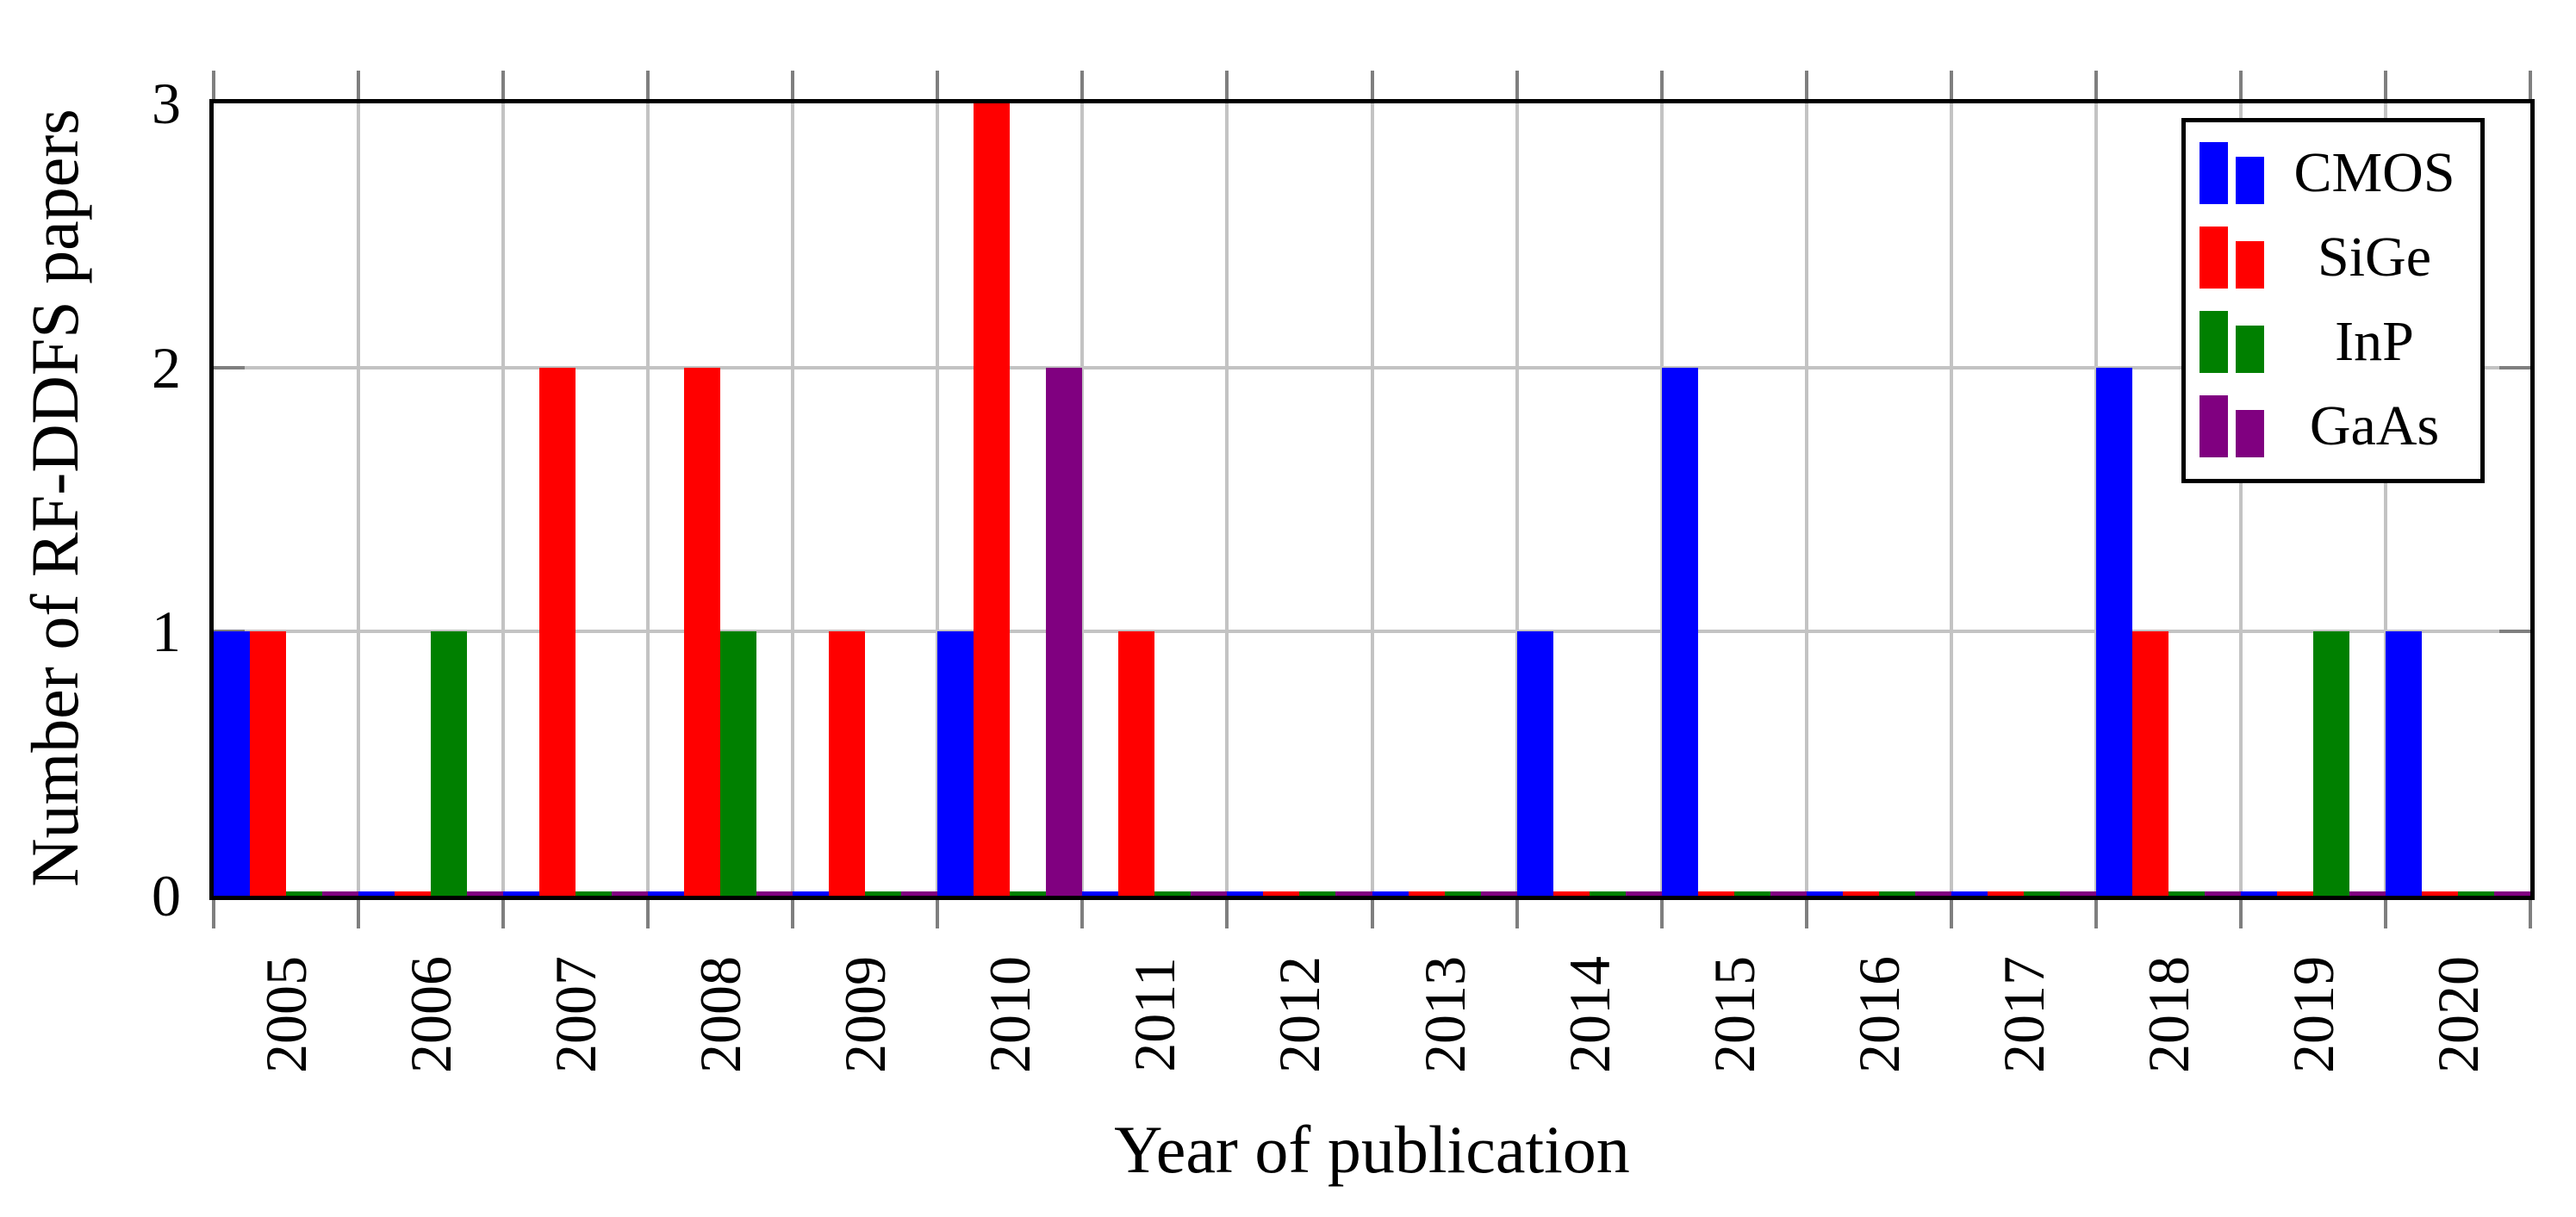  I want to click on xtick-label-2015: 2015, so click(1734, 1014).